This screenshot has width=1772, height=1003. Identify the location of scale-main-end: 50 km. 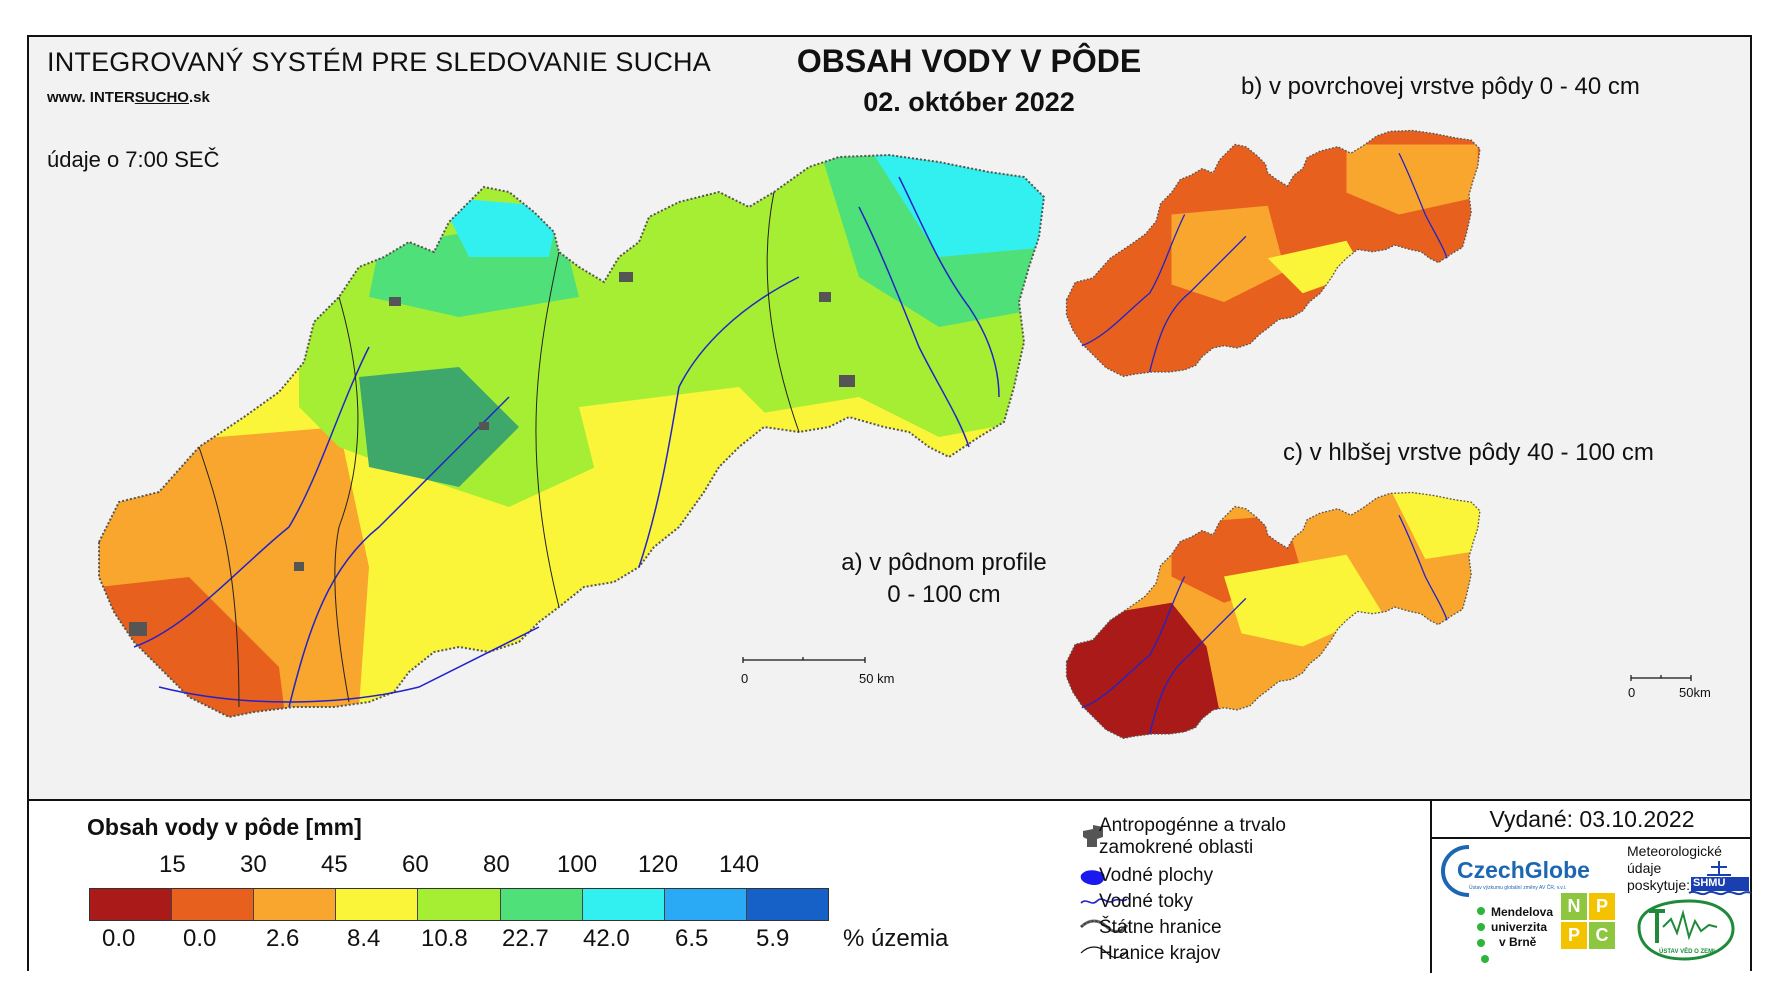
(877, 678).